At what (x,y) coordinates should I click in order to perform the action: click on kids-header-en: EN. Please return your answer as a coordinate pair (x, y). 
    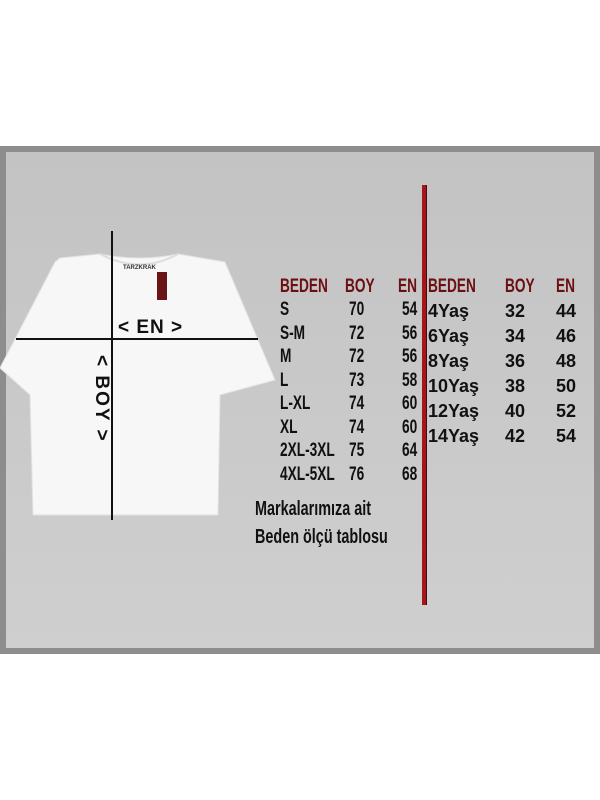
    Looking at the image, I should click on (566, 286).